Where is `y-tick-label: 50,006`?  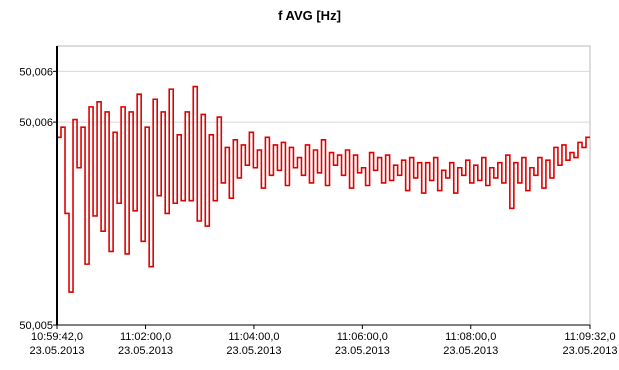
y-tick-label: 50,006 is located at coordinates (36, 72).